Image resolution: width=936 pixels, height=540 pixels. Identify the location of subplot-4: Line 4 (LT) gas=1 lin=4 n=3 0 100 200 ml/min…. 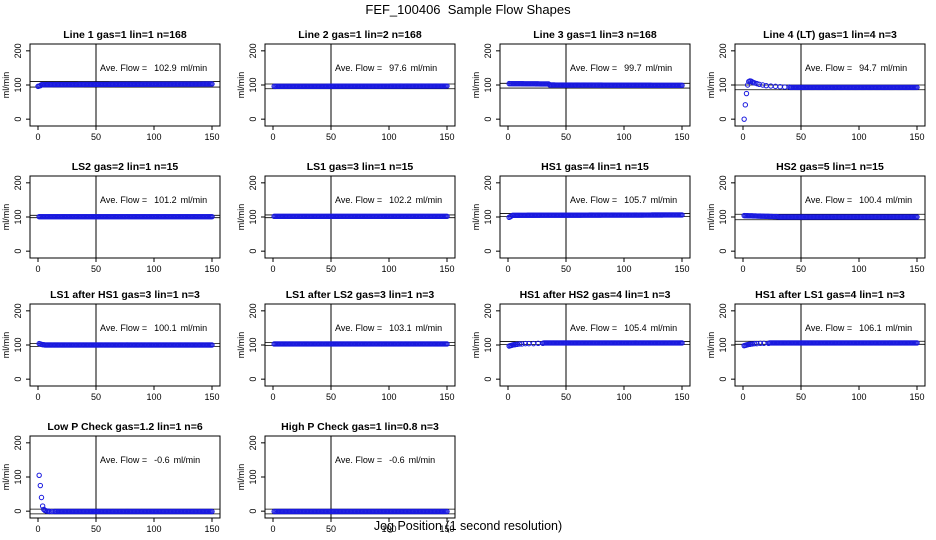
(816, 85).